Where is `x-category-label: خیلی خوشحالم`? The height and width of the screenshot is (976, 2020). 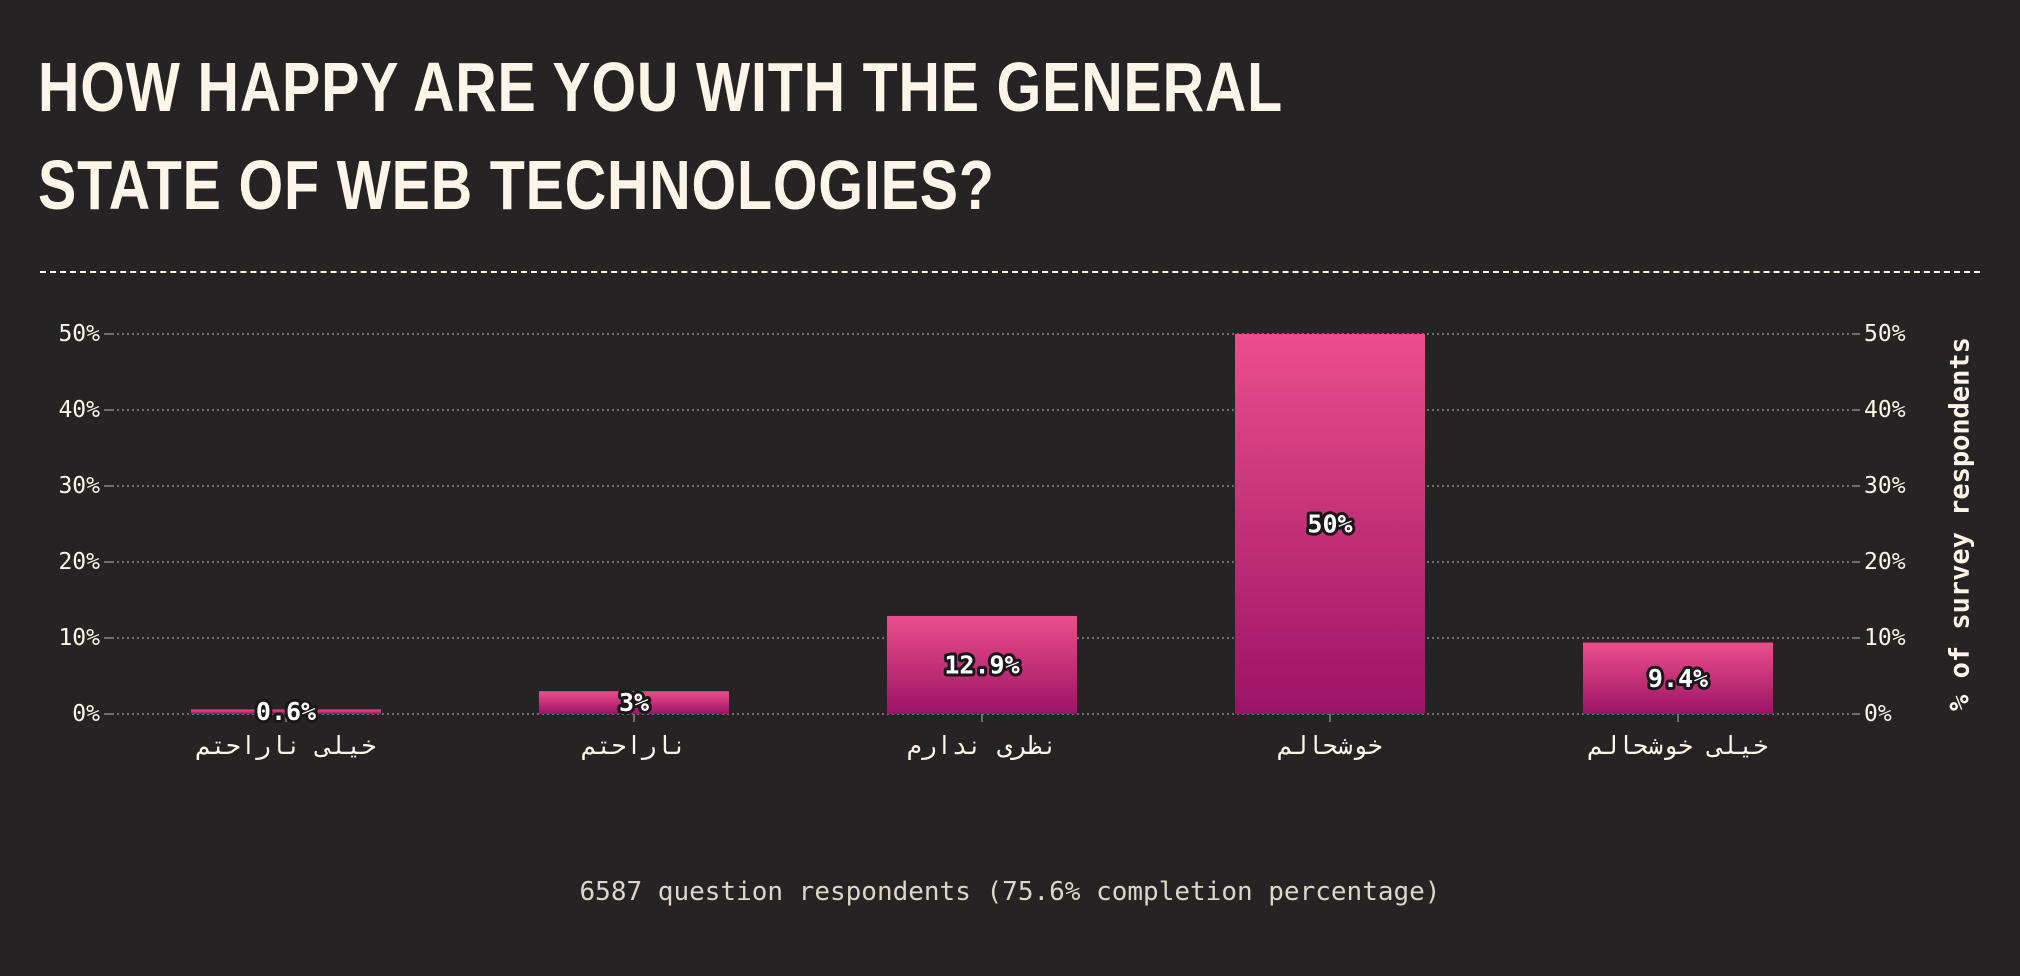 x-category-label: خیلی خوشحالم is located at coordinates (1678, 745).